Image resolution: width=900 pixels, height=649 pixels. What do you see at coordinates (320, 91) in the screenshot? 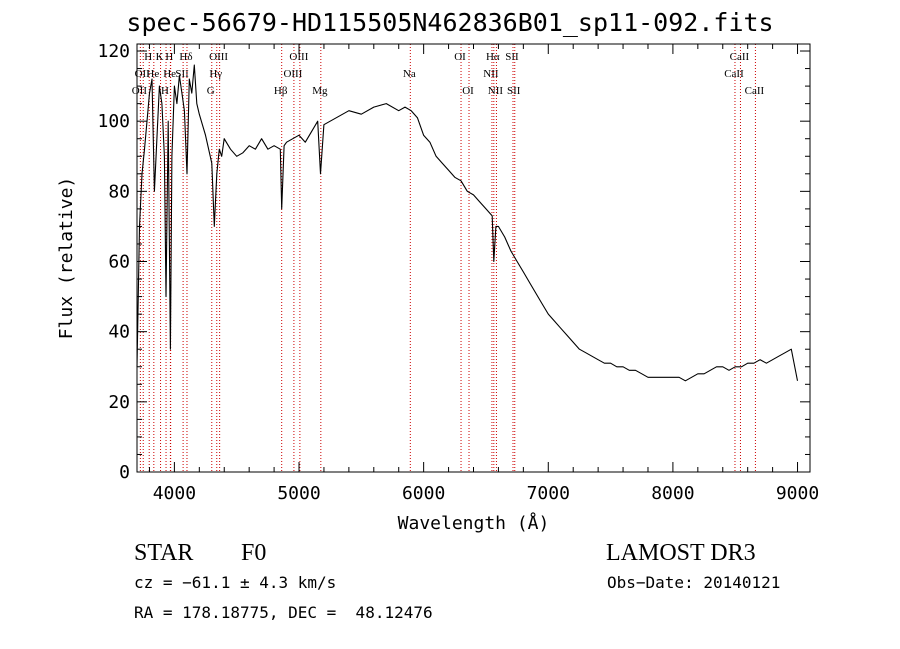
I see `spectral-line-label: Mg` at bounding box center [320, 91].